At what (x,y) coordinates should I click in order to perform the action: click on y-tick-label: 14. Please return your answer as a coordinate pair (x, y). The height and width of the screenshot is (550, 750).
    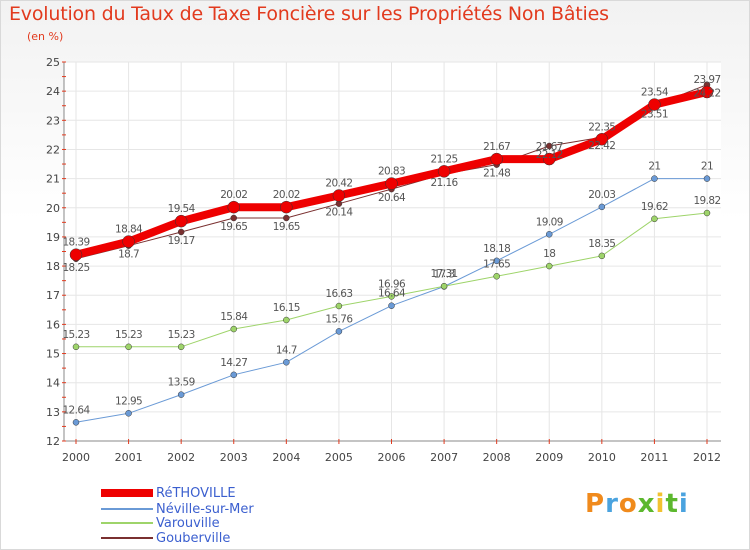
    Looking at the image, I should click on (53, 383).